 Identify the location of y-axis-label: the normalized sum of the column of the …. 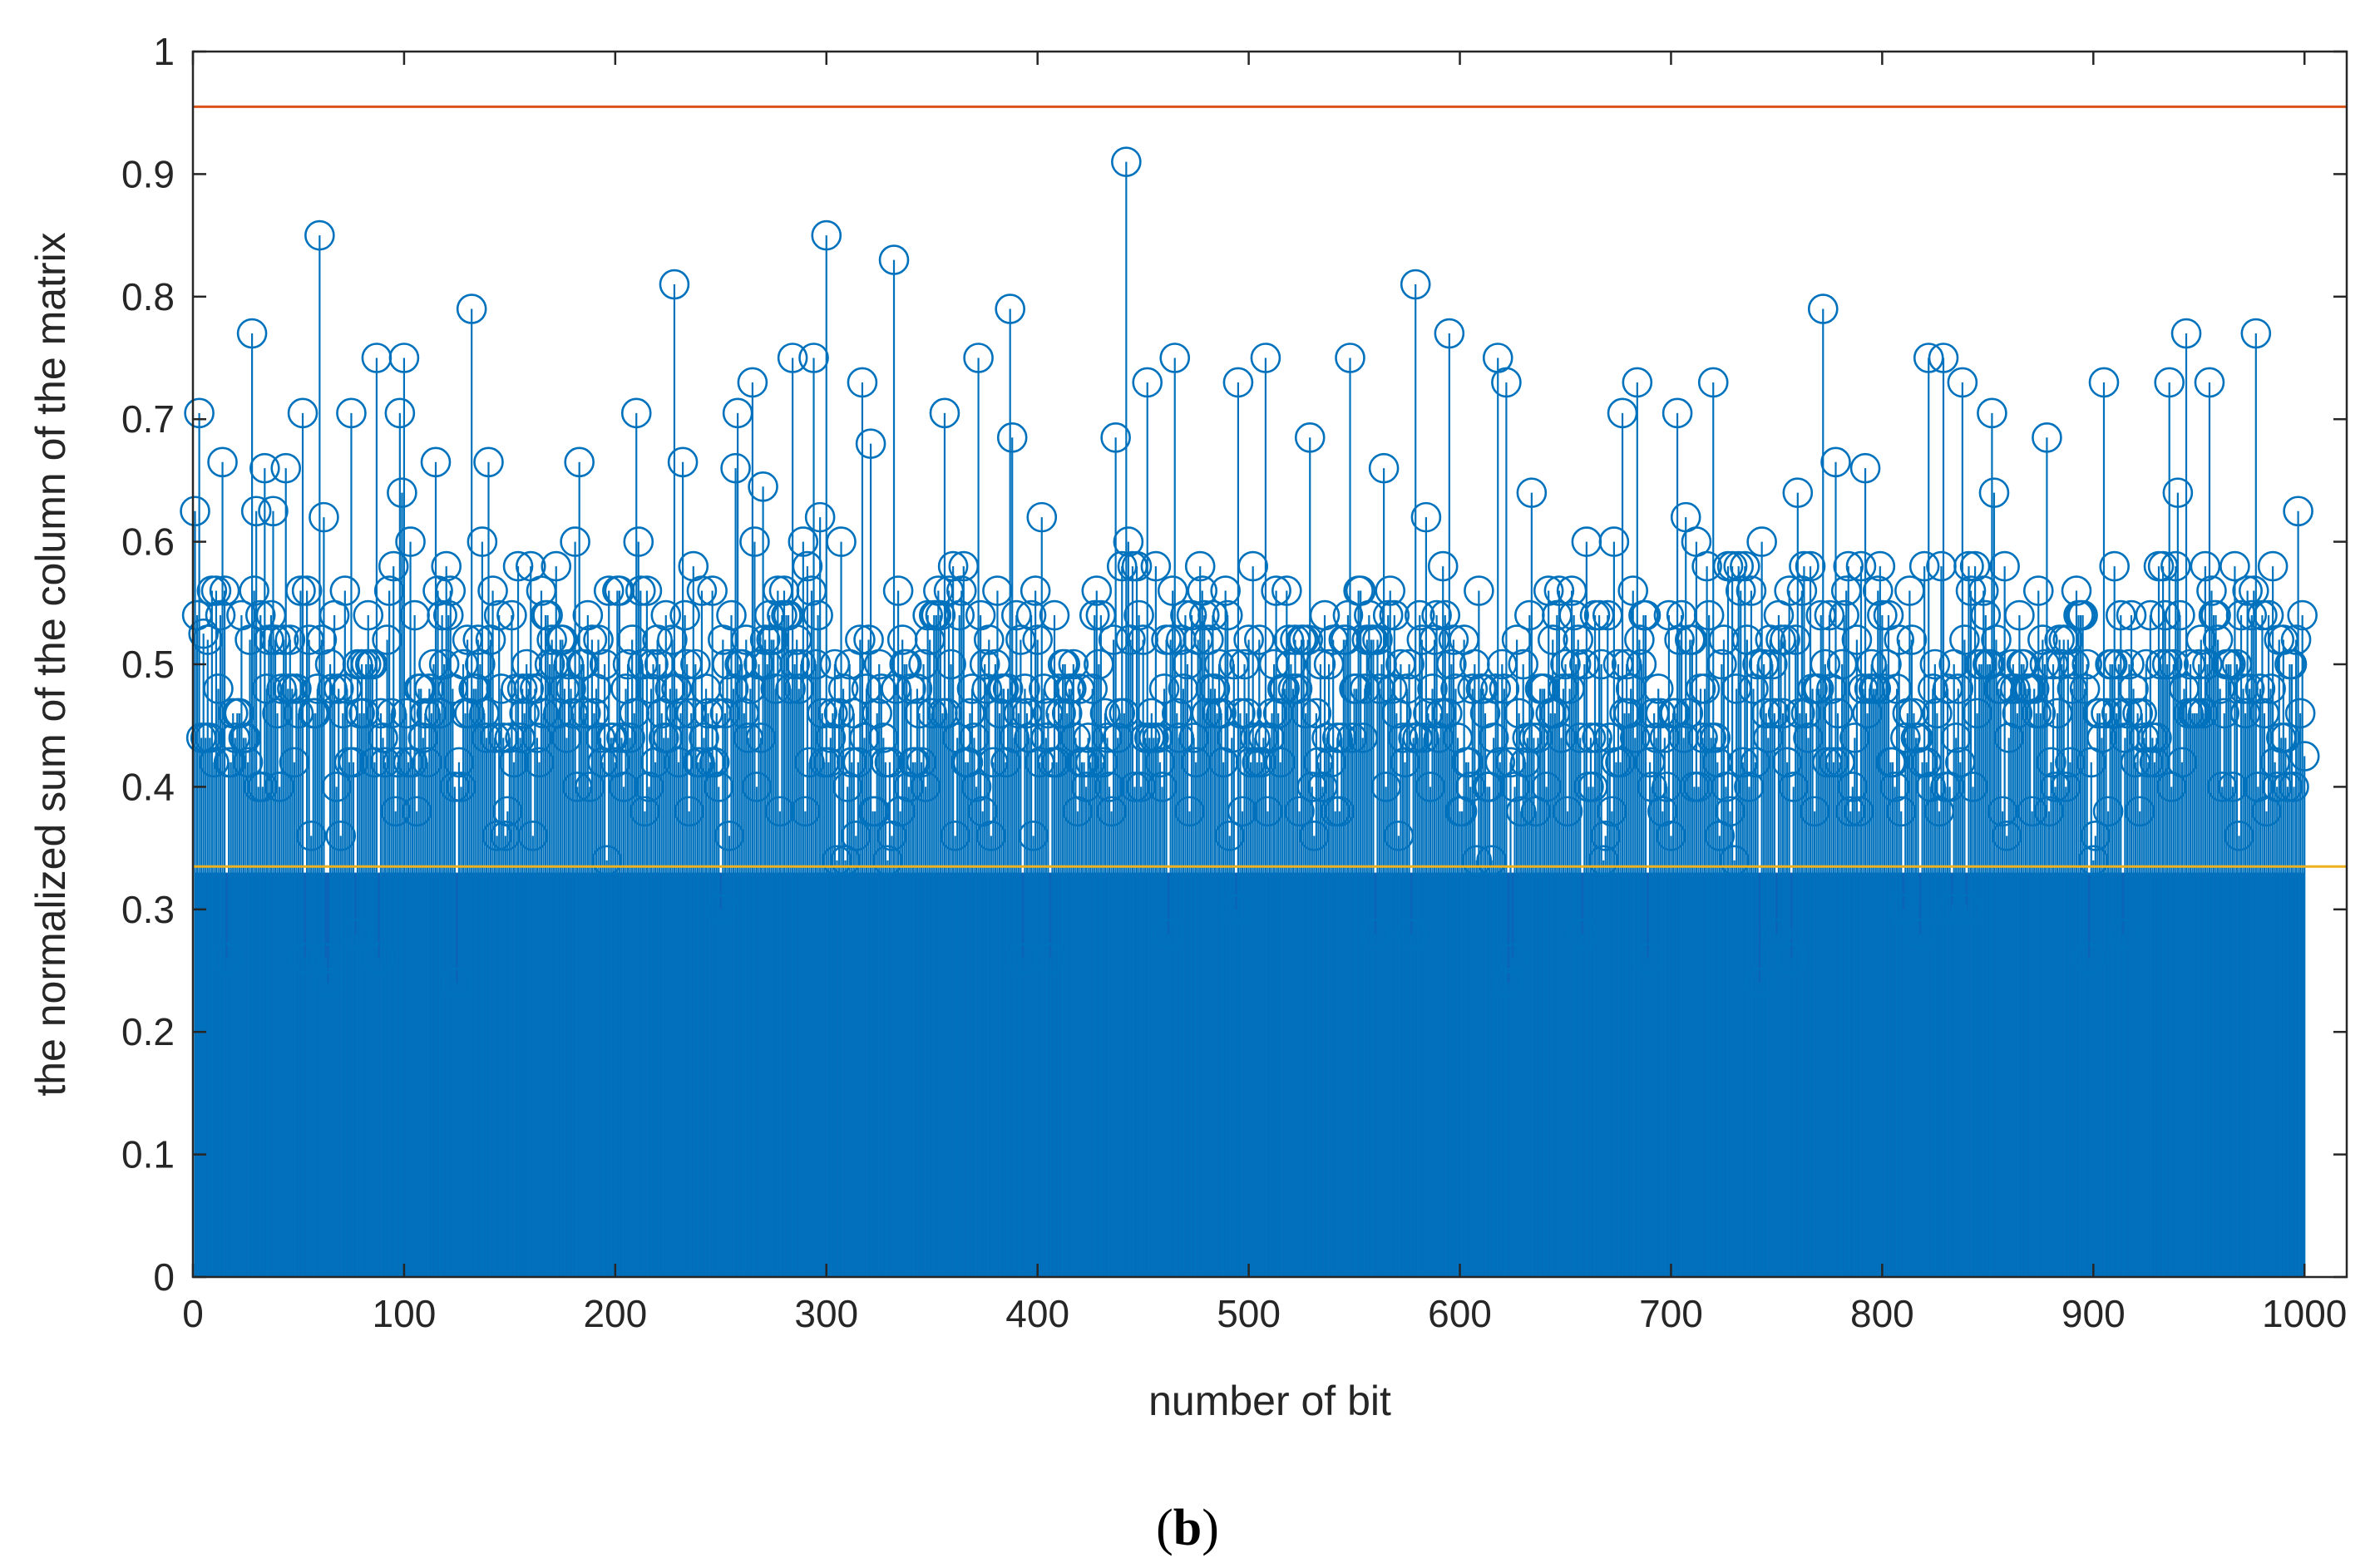
(50, 664).